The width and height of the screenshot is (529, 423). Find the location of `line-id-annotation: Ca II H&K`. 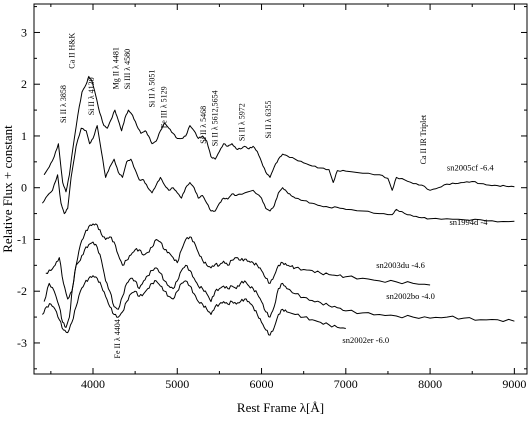

line-id-annotation: Ca II H&K is located at coordinates (72, 50).